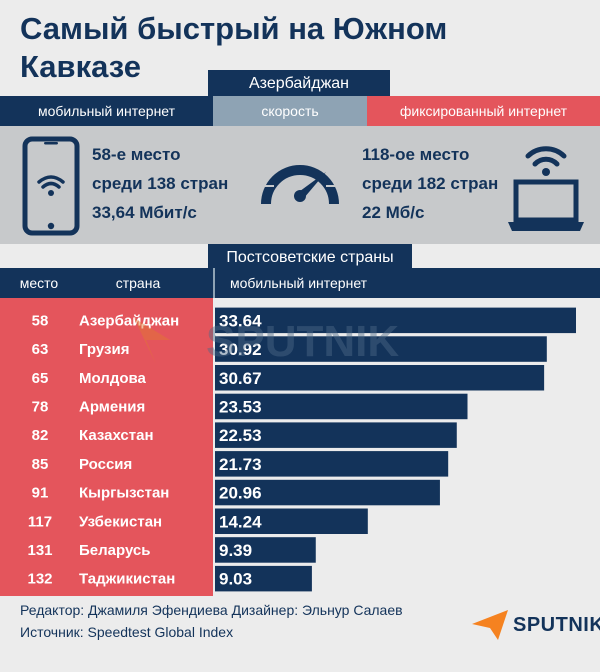  Describe the element at coordinates (116, 435) in the screenshot. I see `country-label: Казахстан` at that location.